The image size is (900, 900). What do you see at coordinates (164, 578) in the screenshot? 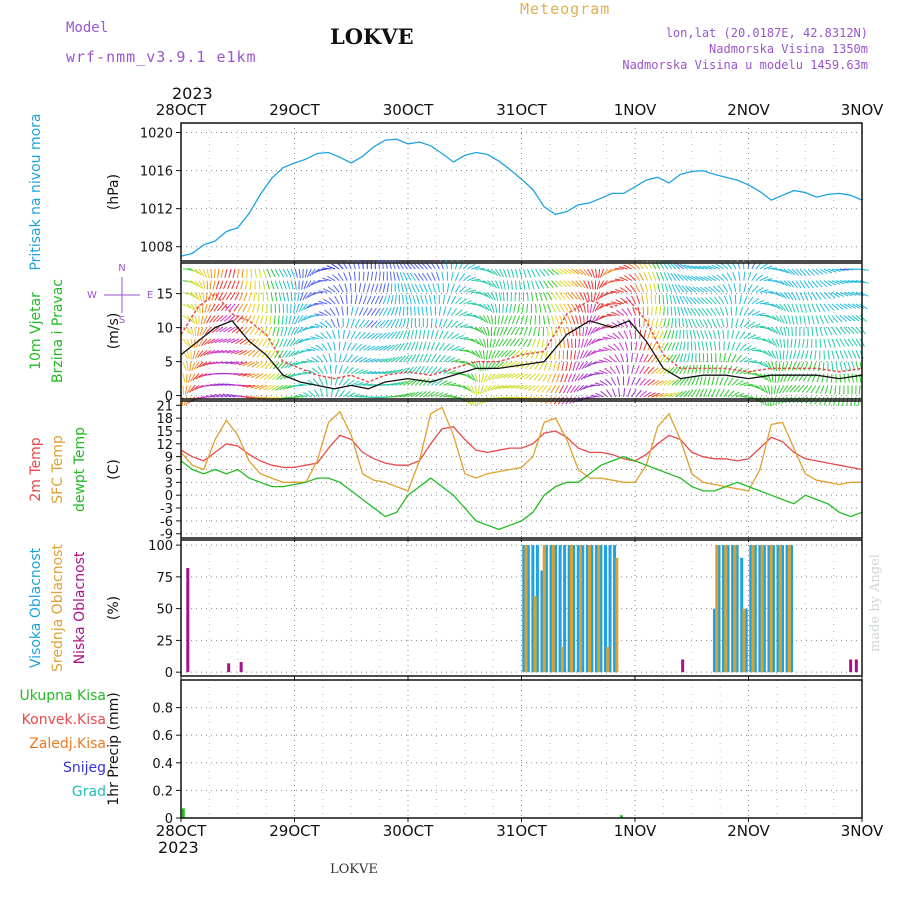
I see `y-tick-label: 75` at bounding box center [164, 578].